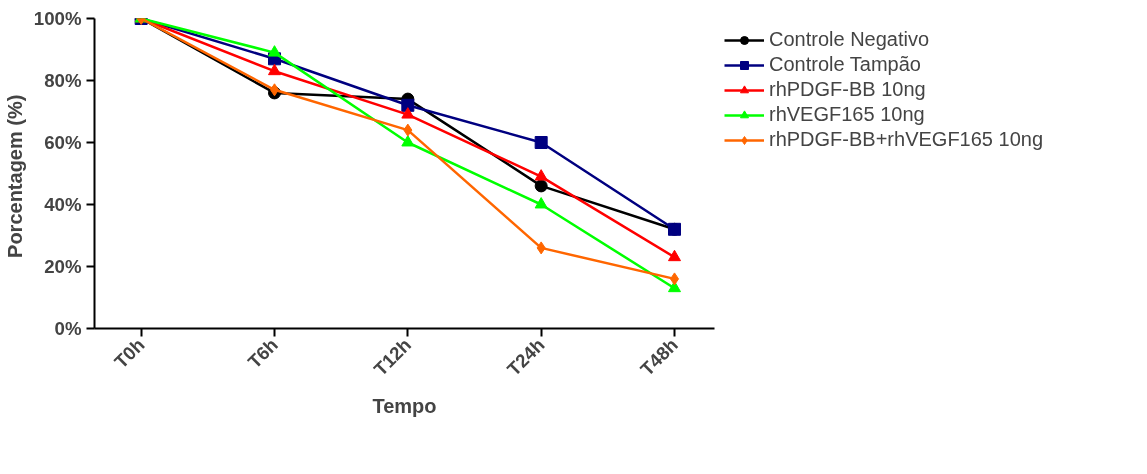 Image resolution: width=1147 pixels, height=474 pixels. Describe the element at coordinates (845, 64) in the screenshot. I see `legend-label: Controle Tampão` at that location.